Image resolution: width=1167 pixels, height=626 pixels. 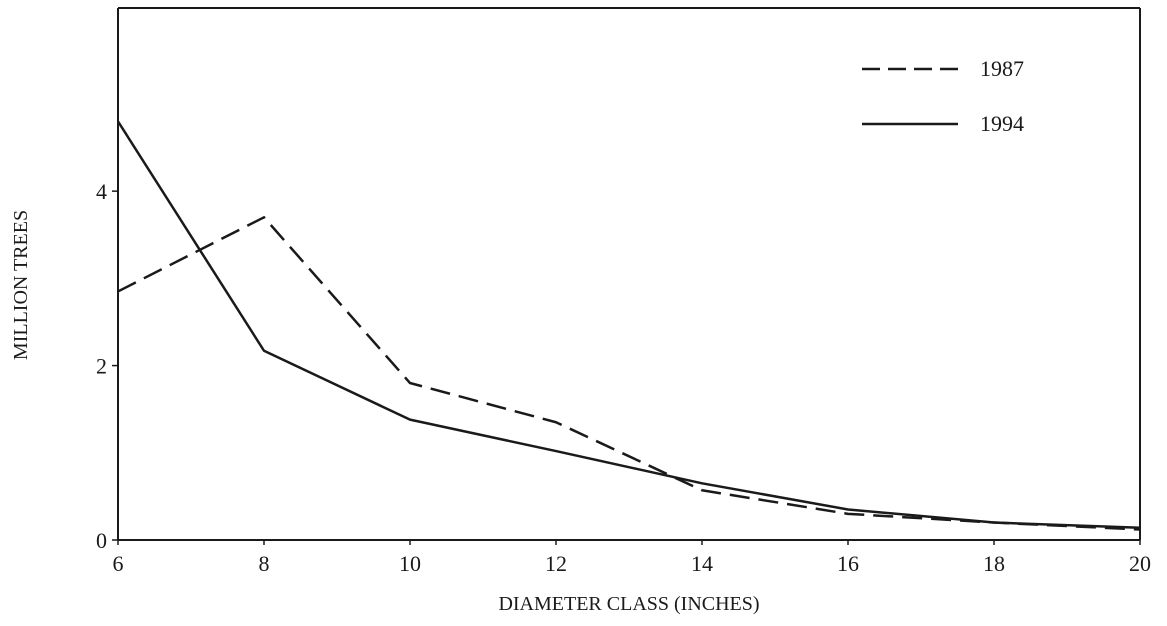 What do you see at coordinates (264, 563) in the screenshot?
I see `x-tick-label: 8` at bounding box center [264, 563].